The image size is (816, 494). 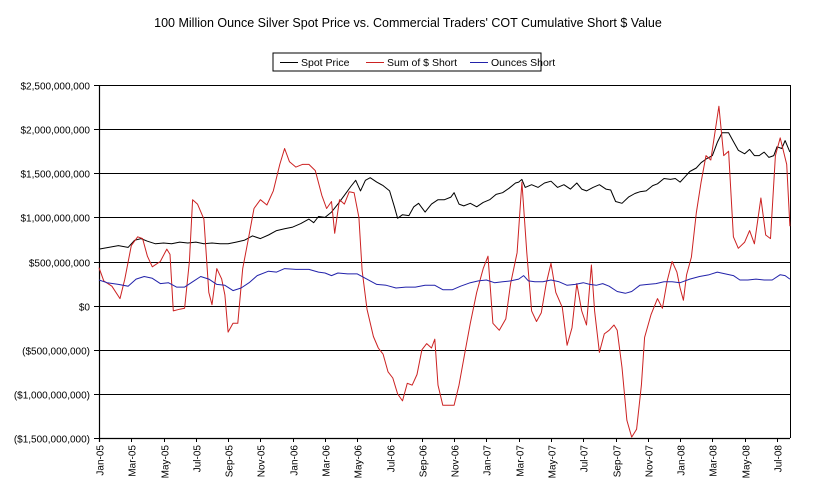 What do you see at coordinates (55, 87) in the screenshot?
I see `y-tick-label: $2,500,000,000` at bounding box center [55, 87].